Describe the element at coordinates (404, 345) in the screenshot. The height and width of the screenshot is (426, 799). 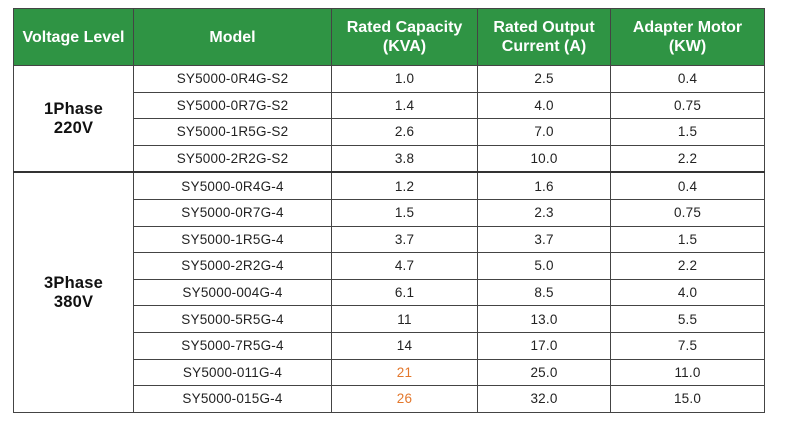
I see `rated-capacity-cell: 14` at that location.